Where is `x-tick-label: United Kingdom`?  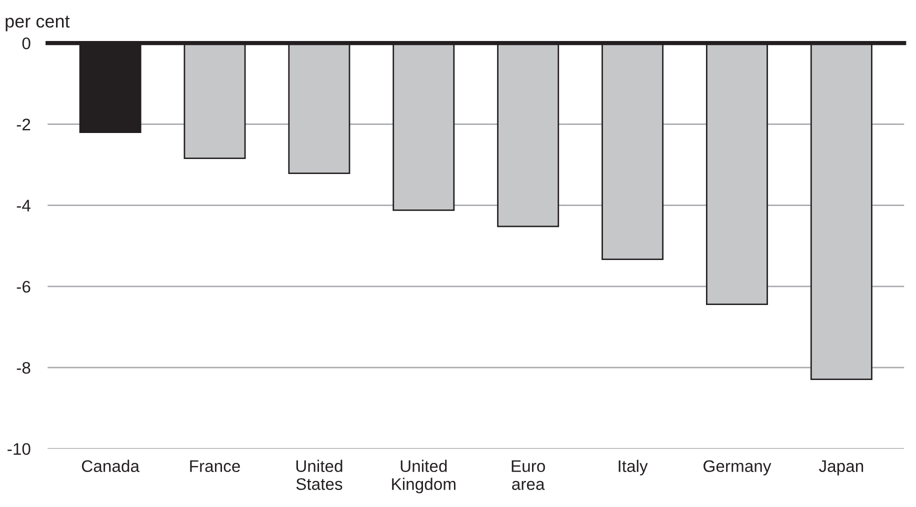 x-tick-label: United Kingdom is located at coordinates (424, 477).